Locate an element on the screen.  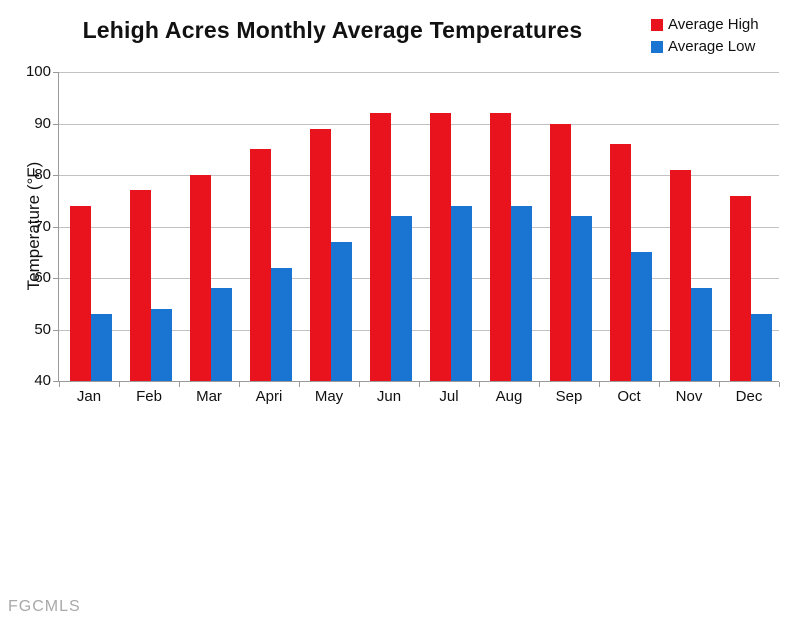
y-tick-label-100: 100 is located at coordinates (38, 71).